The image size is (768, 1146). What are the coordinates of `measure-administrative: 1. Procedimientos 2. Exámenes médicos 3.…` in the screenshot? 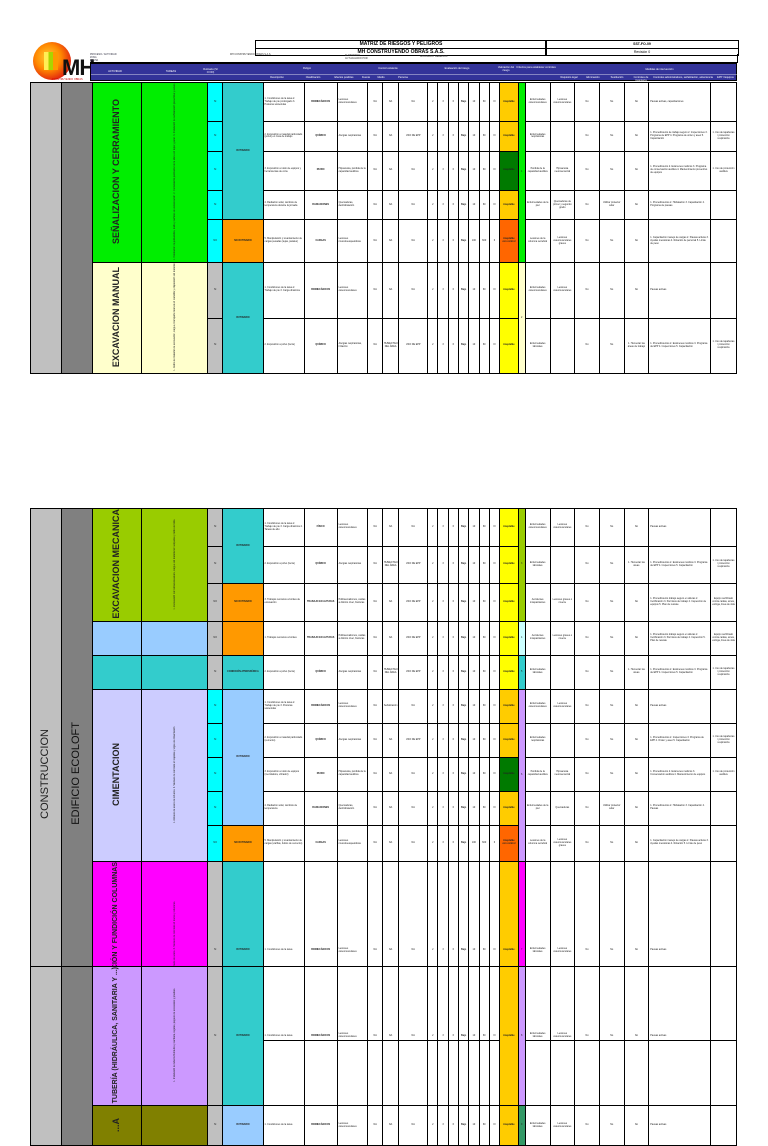 It's located at (679, 565).